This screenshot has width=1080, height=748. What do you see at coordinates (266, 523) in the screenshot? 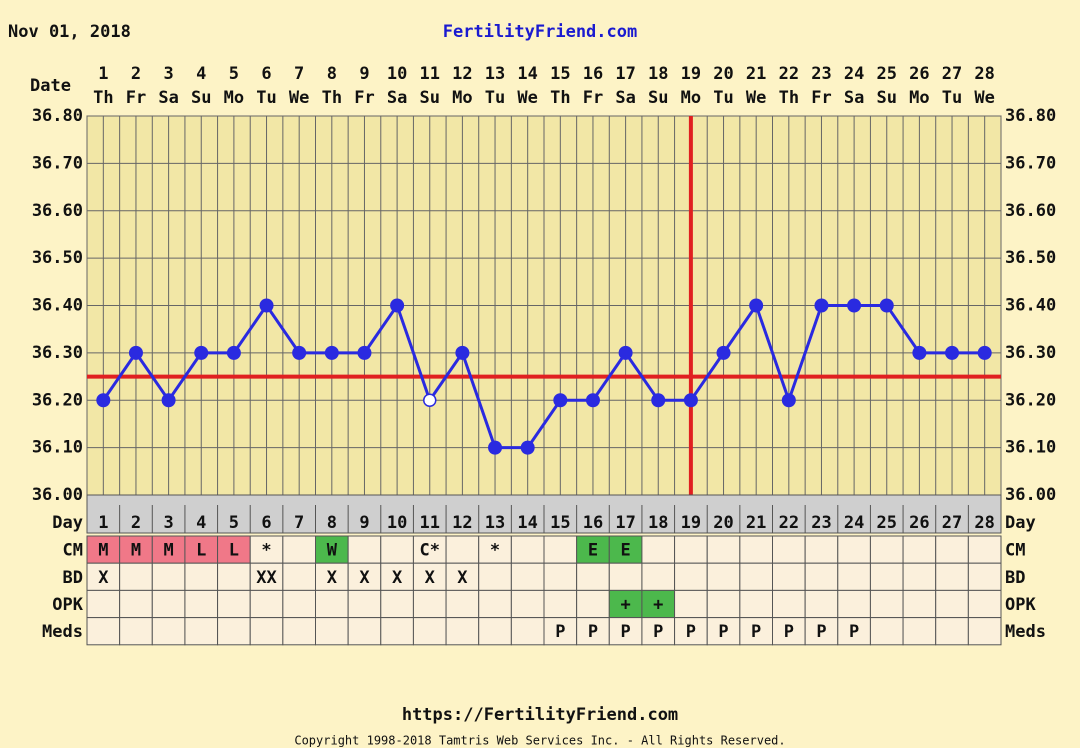
I see `day-number: 6` at bounding box center [266, 523].